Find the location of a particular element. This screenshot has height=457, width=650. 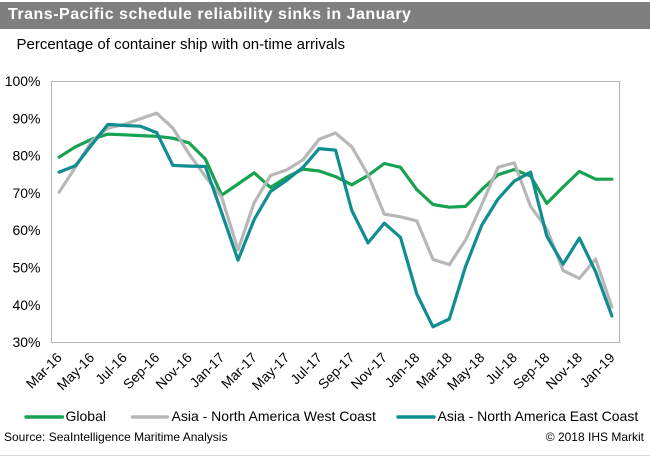

svg-text: 30% is located at coordinates (26, 342).